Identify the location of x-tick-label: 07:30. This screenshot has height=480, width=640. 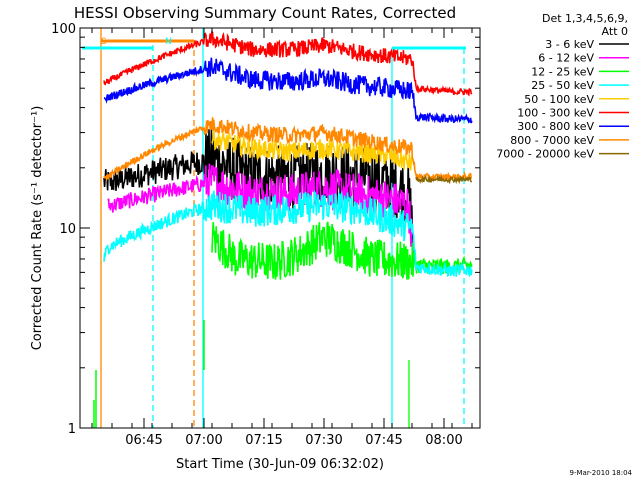
(323, 440).